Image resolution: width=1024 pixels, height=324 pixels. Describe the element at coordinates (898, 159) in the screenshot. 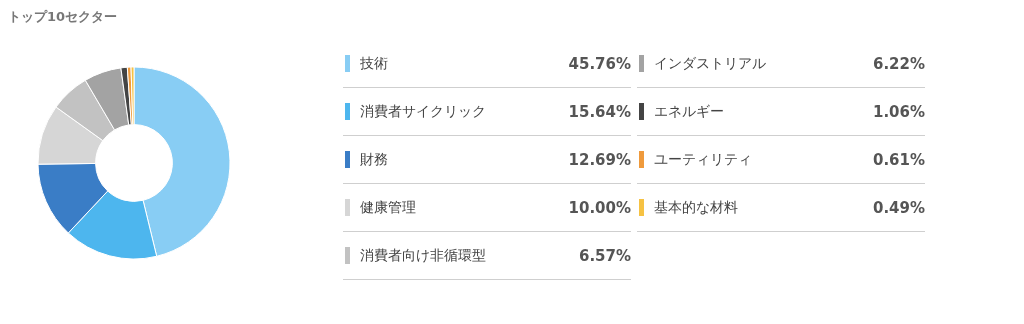

I see `data-label: 0.61%` at that location.